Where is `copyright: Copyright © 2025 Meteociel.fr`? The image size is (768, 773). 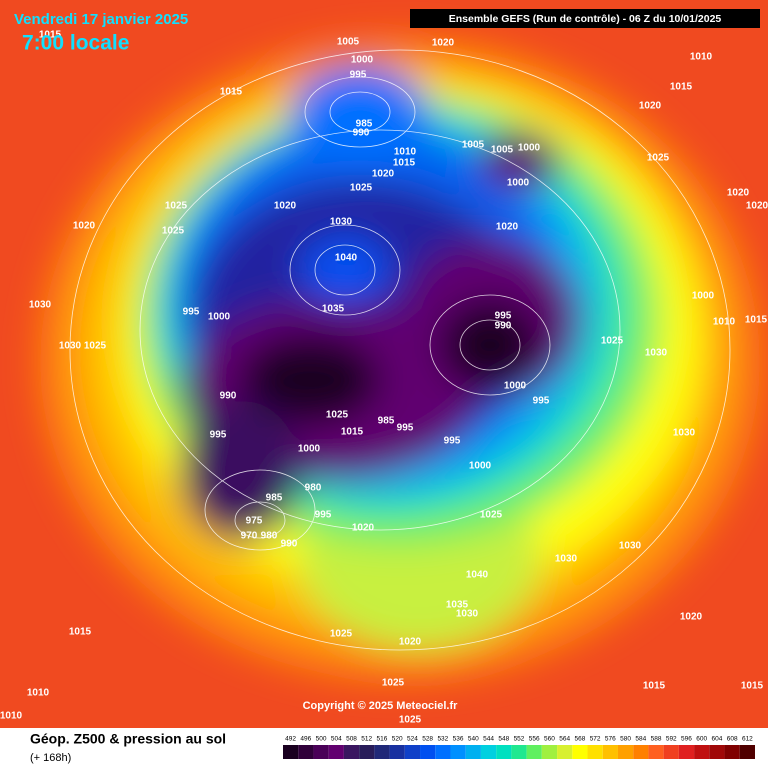 copyright: Copyright © 2025 Meteociel.fr is located at coordinates (381, 706).